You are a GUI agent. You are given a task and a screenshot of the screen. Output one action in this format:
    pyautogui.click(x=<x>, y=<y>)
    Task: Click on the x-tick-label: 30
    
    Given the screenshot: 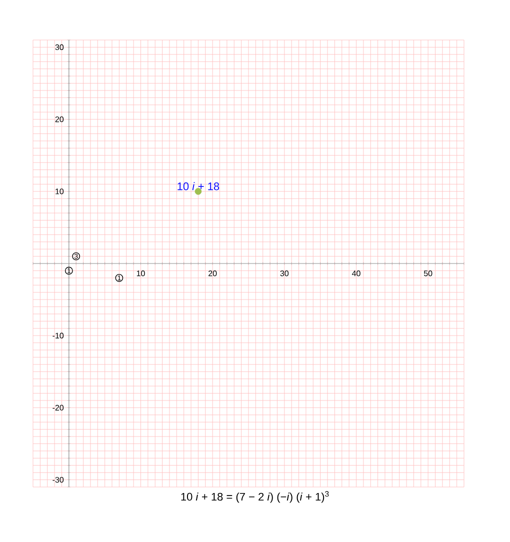 What is the action you would take?
    pyautogui.click(x=284, y=273)
    